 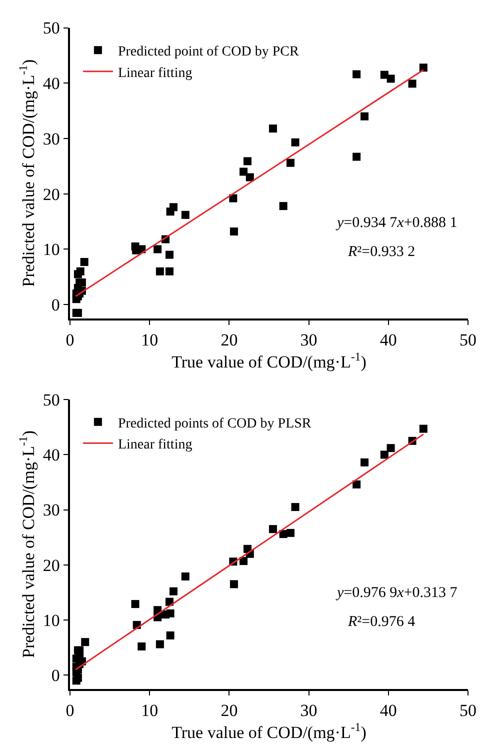 I want to click on annotation: R²=0.933 2, so click(x=381, y=252).